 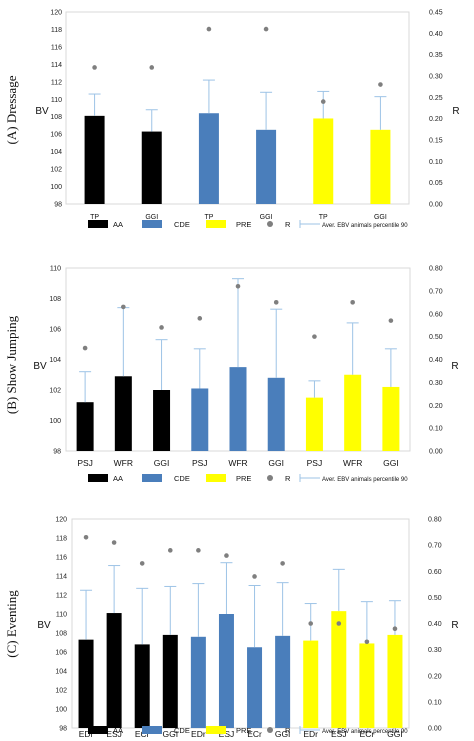 I want to click on y2-tick-label: 0.45, so click(x=436, y=13).